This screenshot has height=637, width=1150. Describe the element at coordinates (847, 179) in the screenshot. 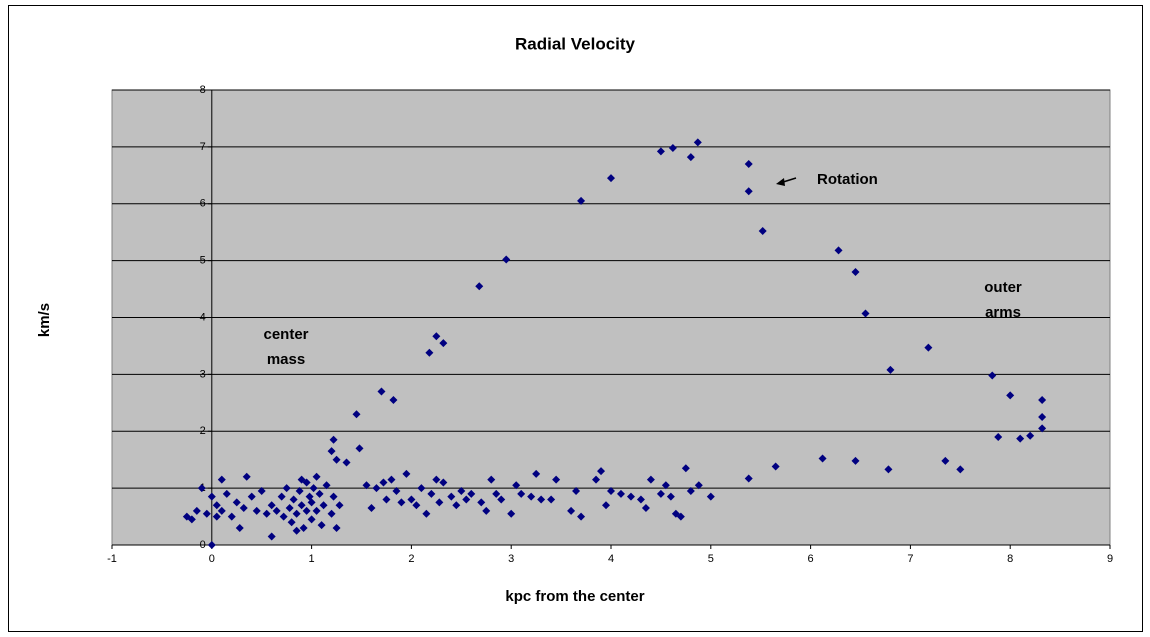

I see `annotation: Rotation` at that location.